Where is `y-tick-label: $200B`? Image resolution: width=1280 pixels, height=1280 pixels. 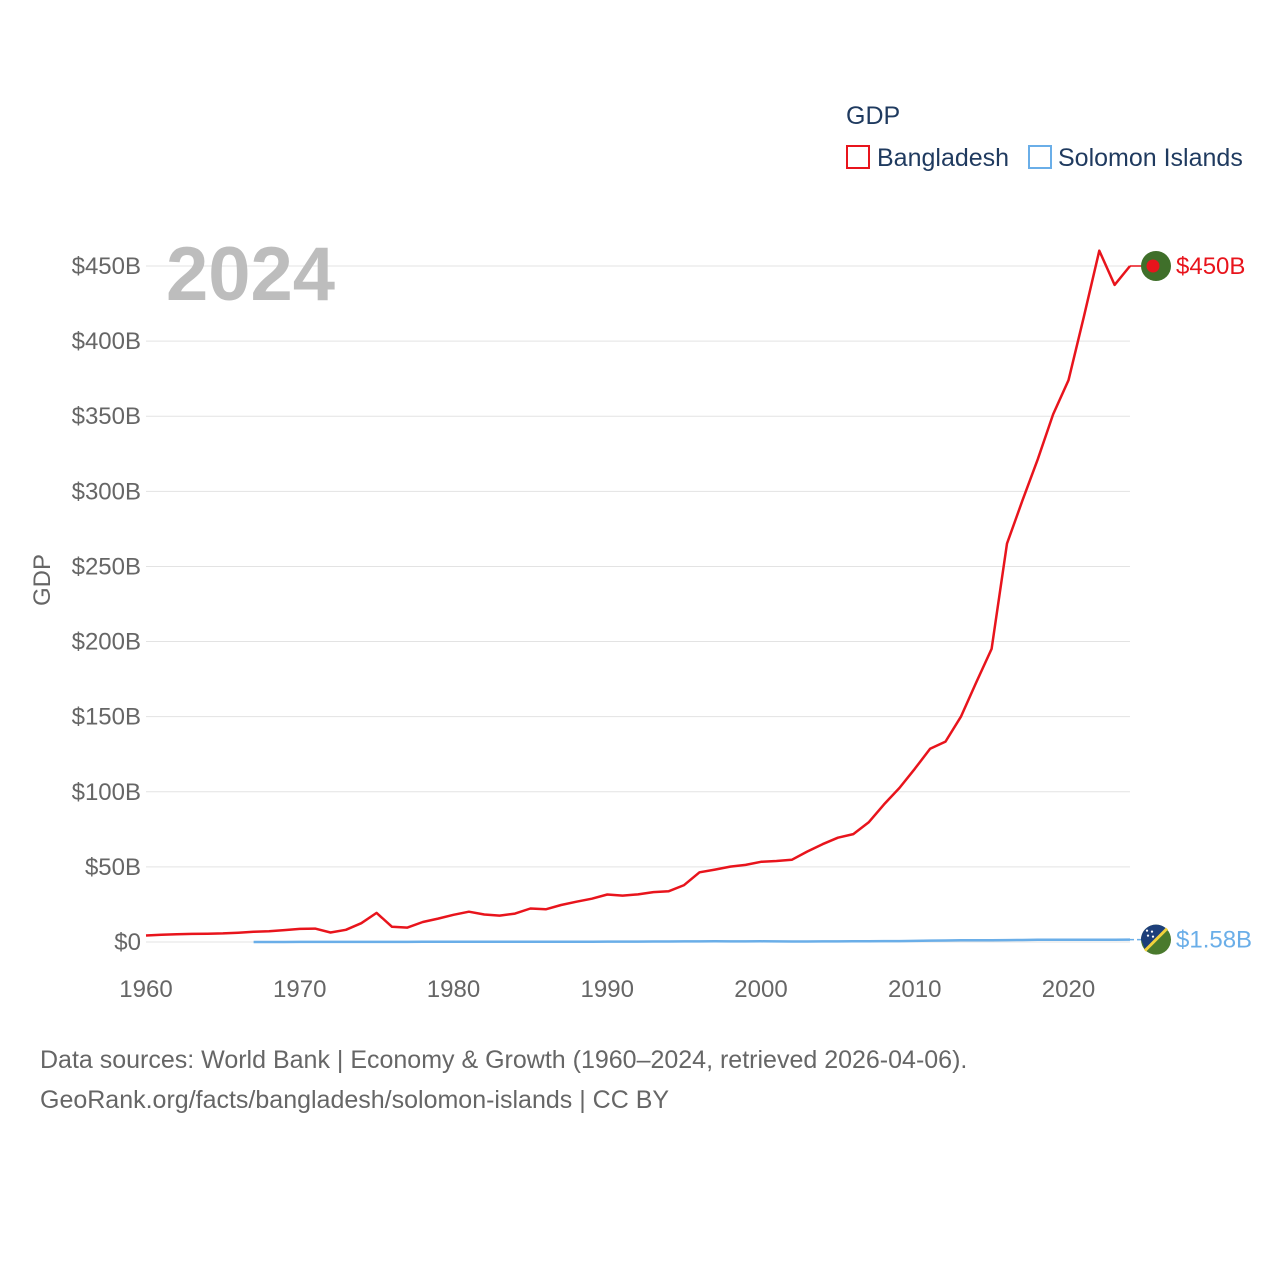 y-tick-label: $200B is located at coordinates (106, 642).